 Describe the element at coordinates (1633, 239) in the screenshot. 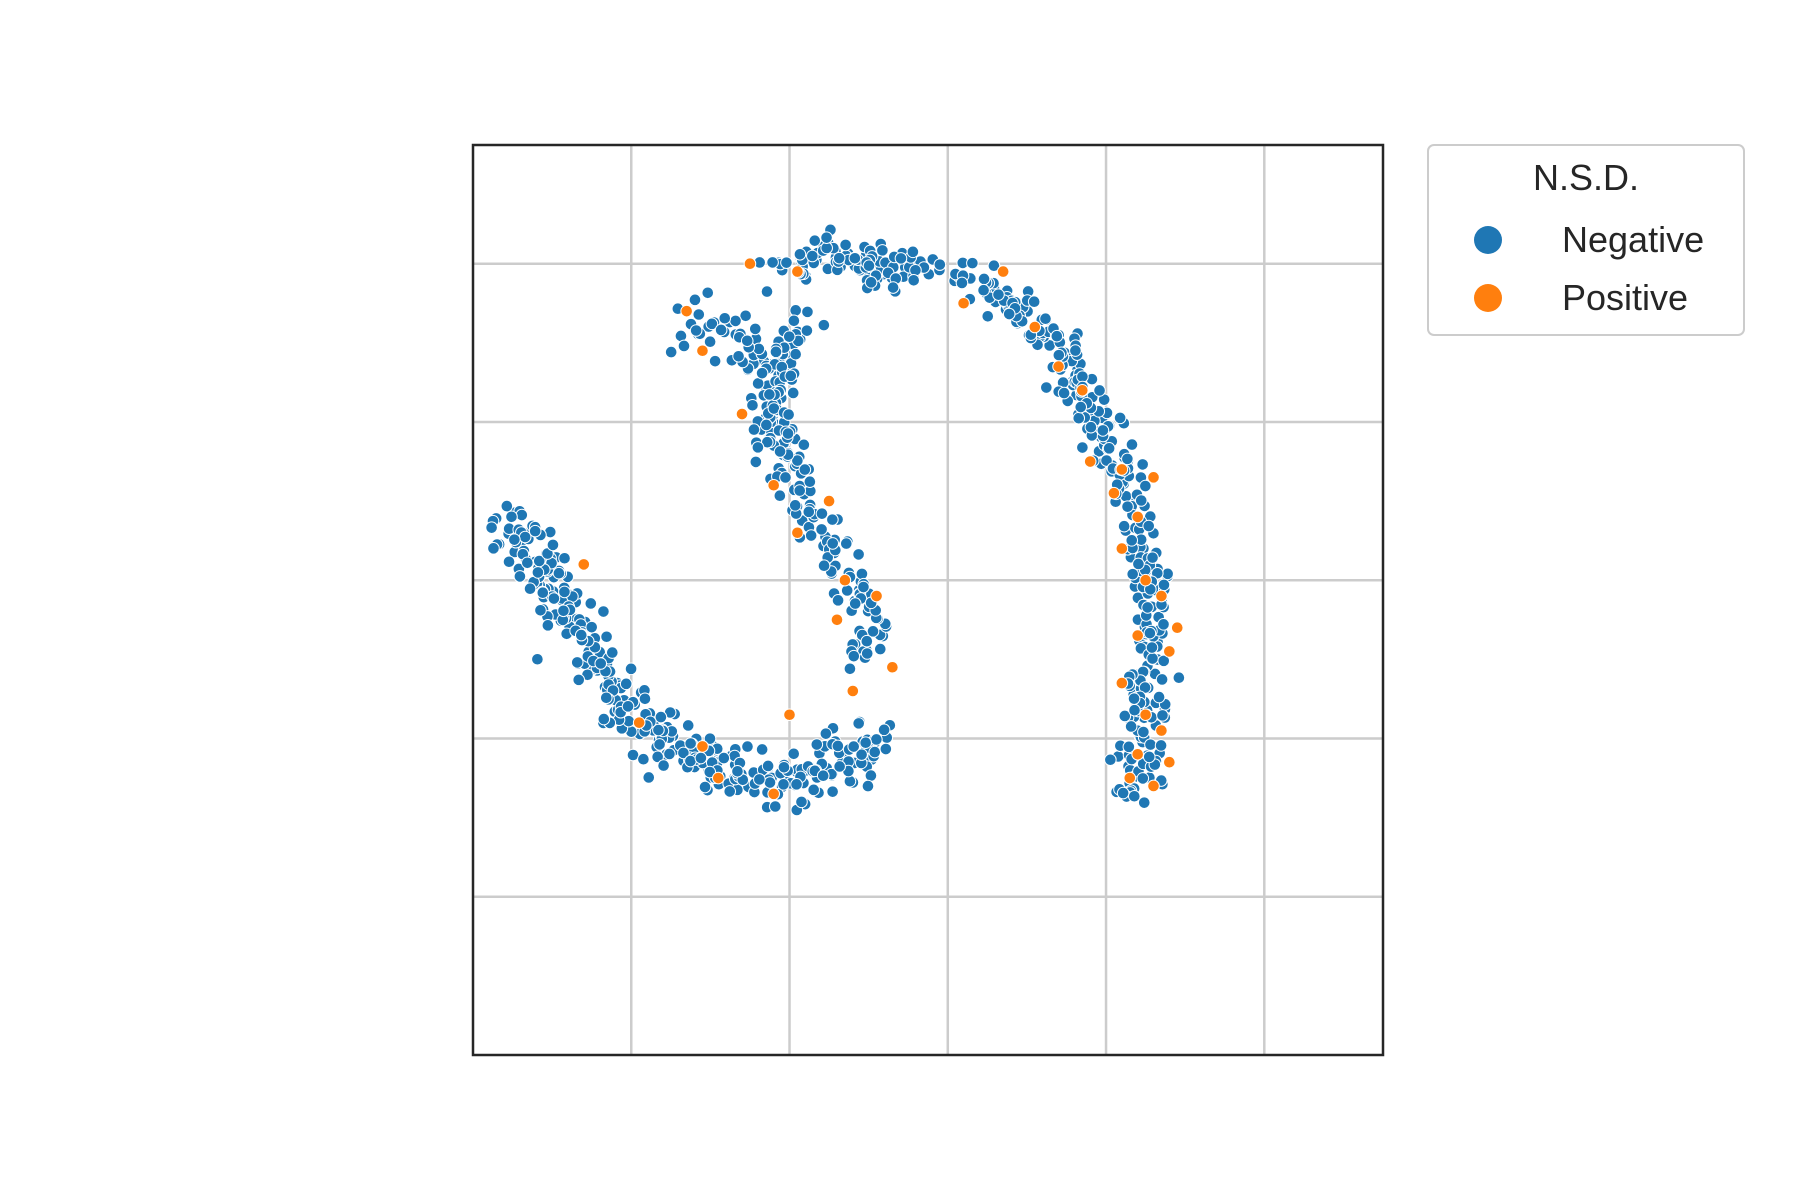

I see `legend-label-negative: Negative` at that location.